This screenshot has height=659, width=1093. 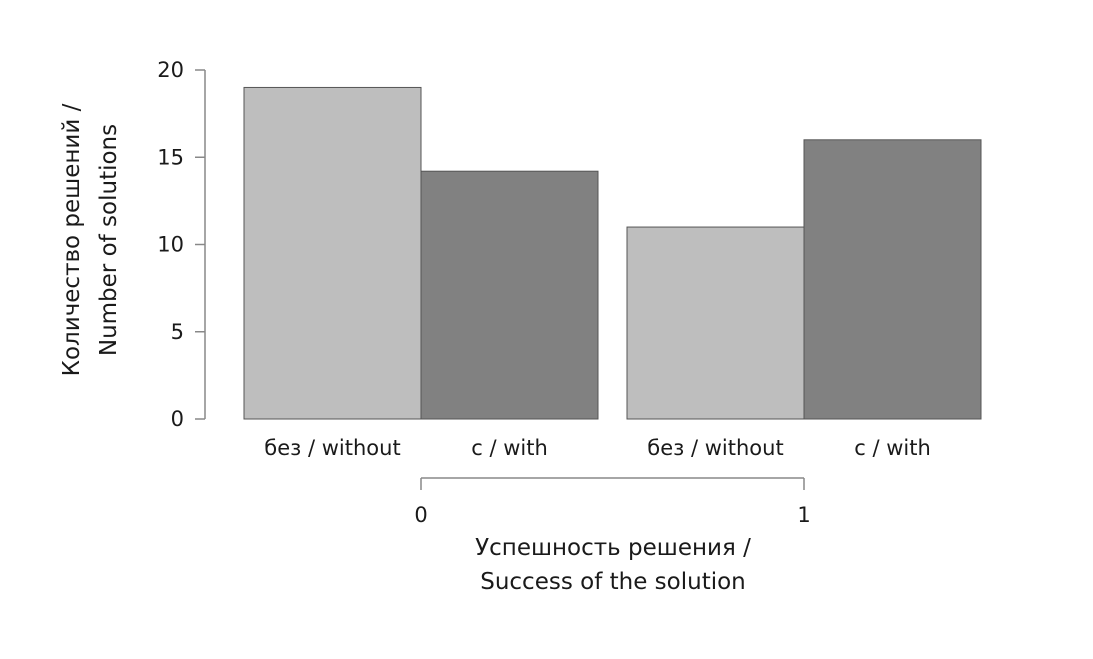 I want to click on x-axis-title-line-1: Успешность решения /, so click(x=613, y=548).